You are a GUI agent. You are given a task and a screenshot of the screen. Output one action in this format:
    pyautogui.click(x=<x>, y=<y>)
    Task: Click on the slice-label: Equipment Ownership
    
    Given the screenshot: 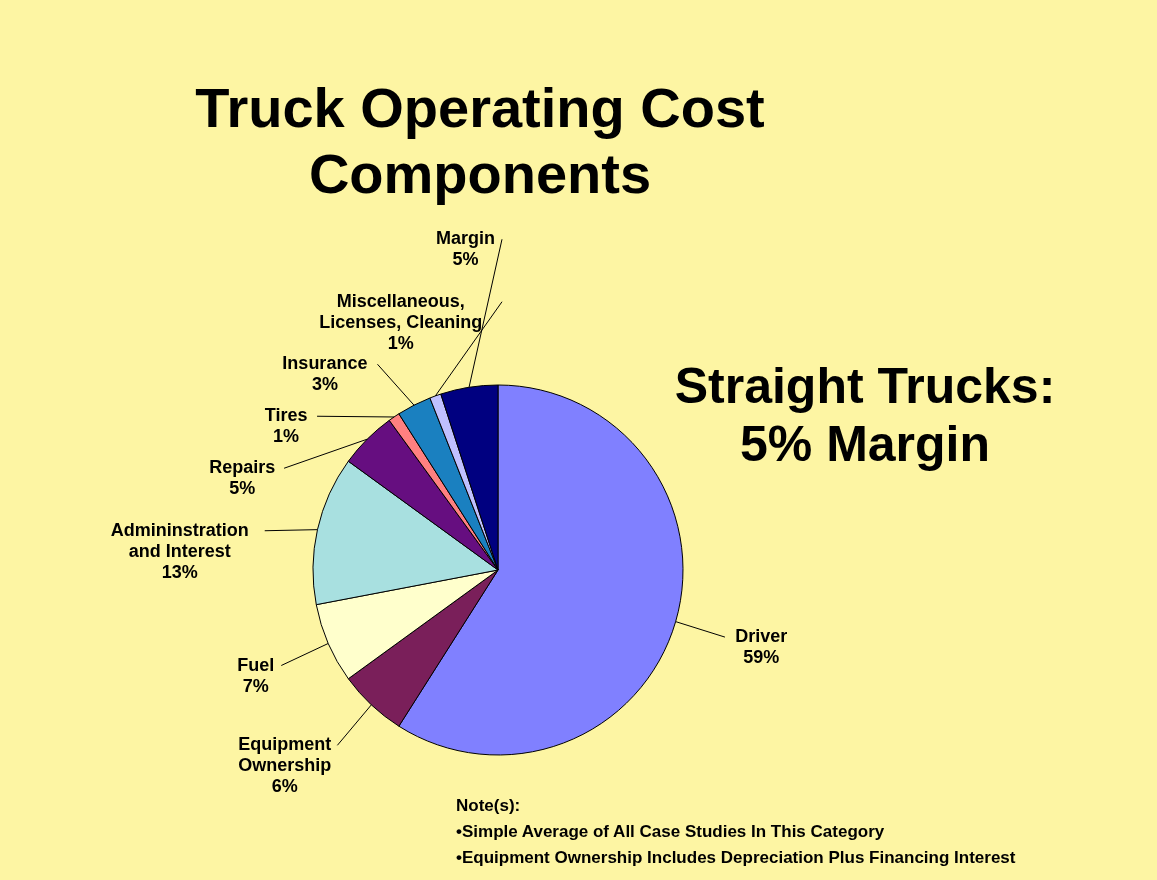 What is the action you would take?
    pyautogui.click(x=285, y=755)
    